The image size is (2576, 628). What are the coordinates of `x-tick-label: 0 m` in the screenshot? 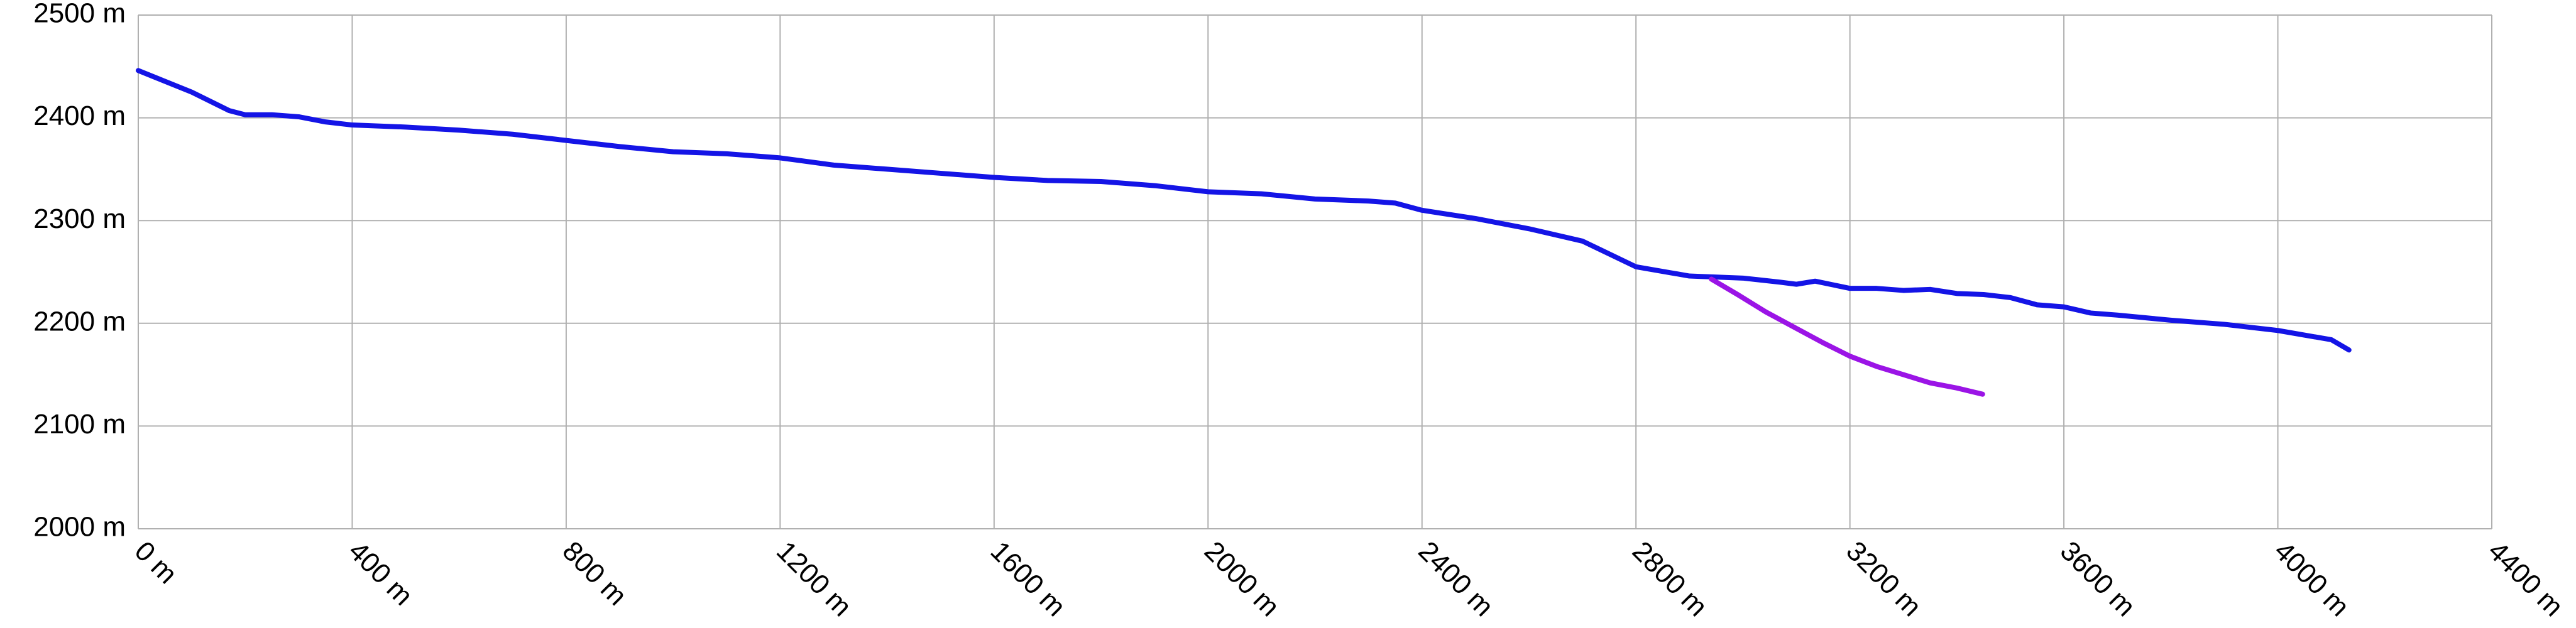 It's located at (156, 563).